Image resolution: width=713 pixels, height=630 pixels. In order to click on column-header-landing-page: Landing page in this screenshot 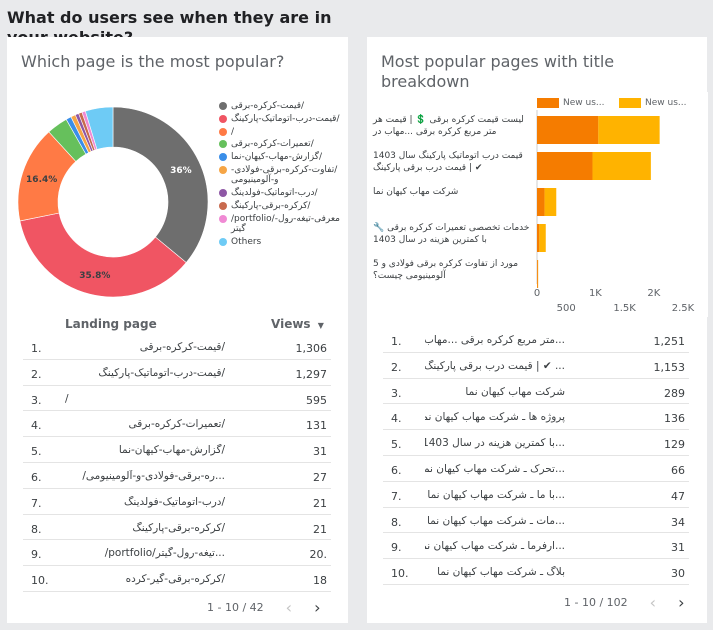, I will do `click(111, 324)`.